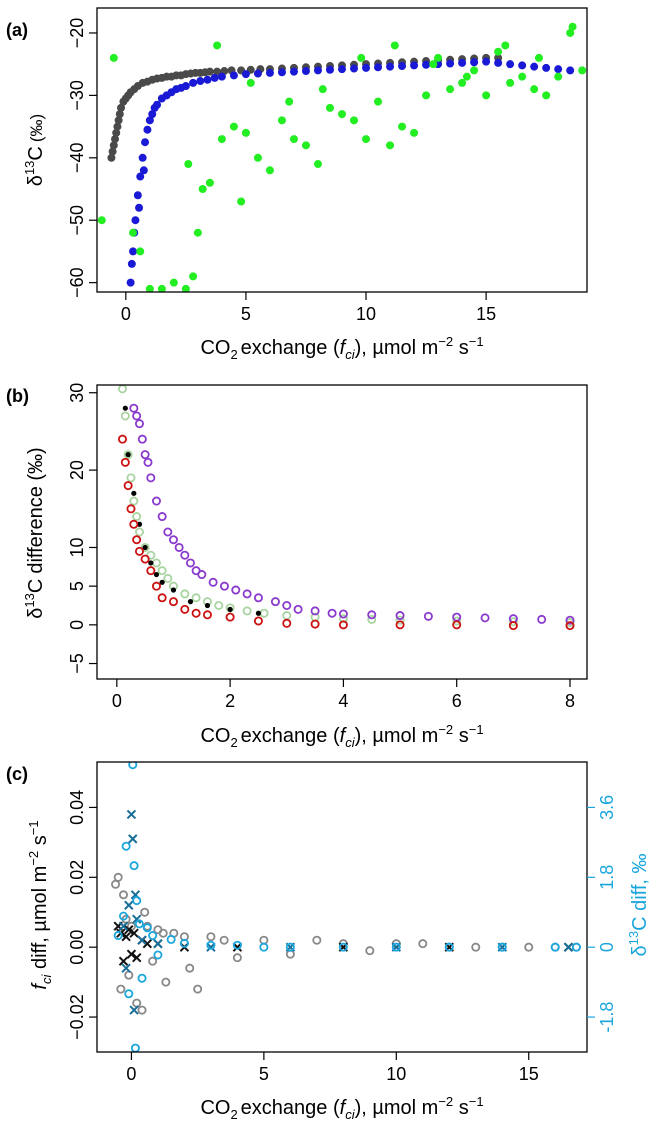  I want to click on panel-a-x-axis-title: CO2 exchange (fci), µmol m−2 s−1, so click(341, 348).